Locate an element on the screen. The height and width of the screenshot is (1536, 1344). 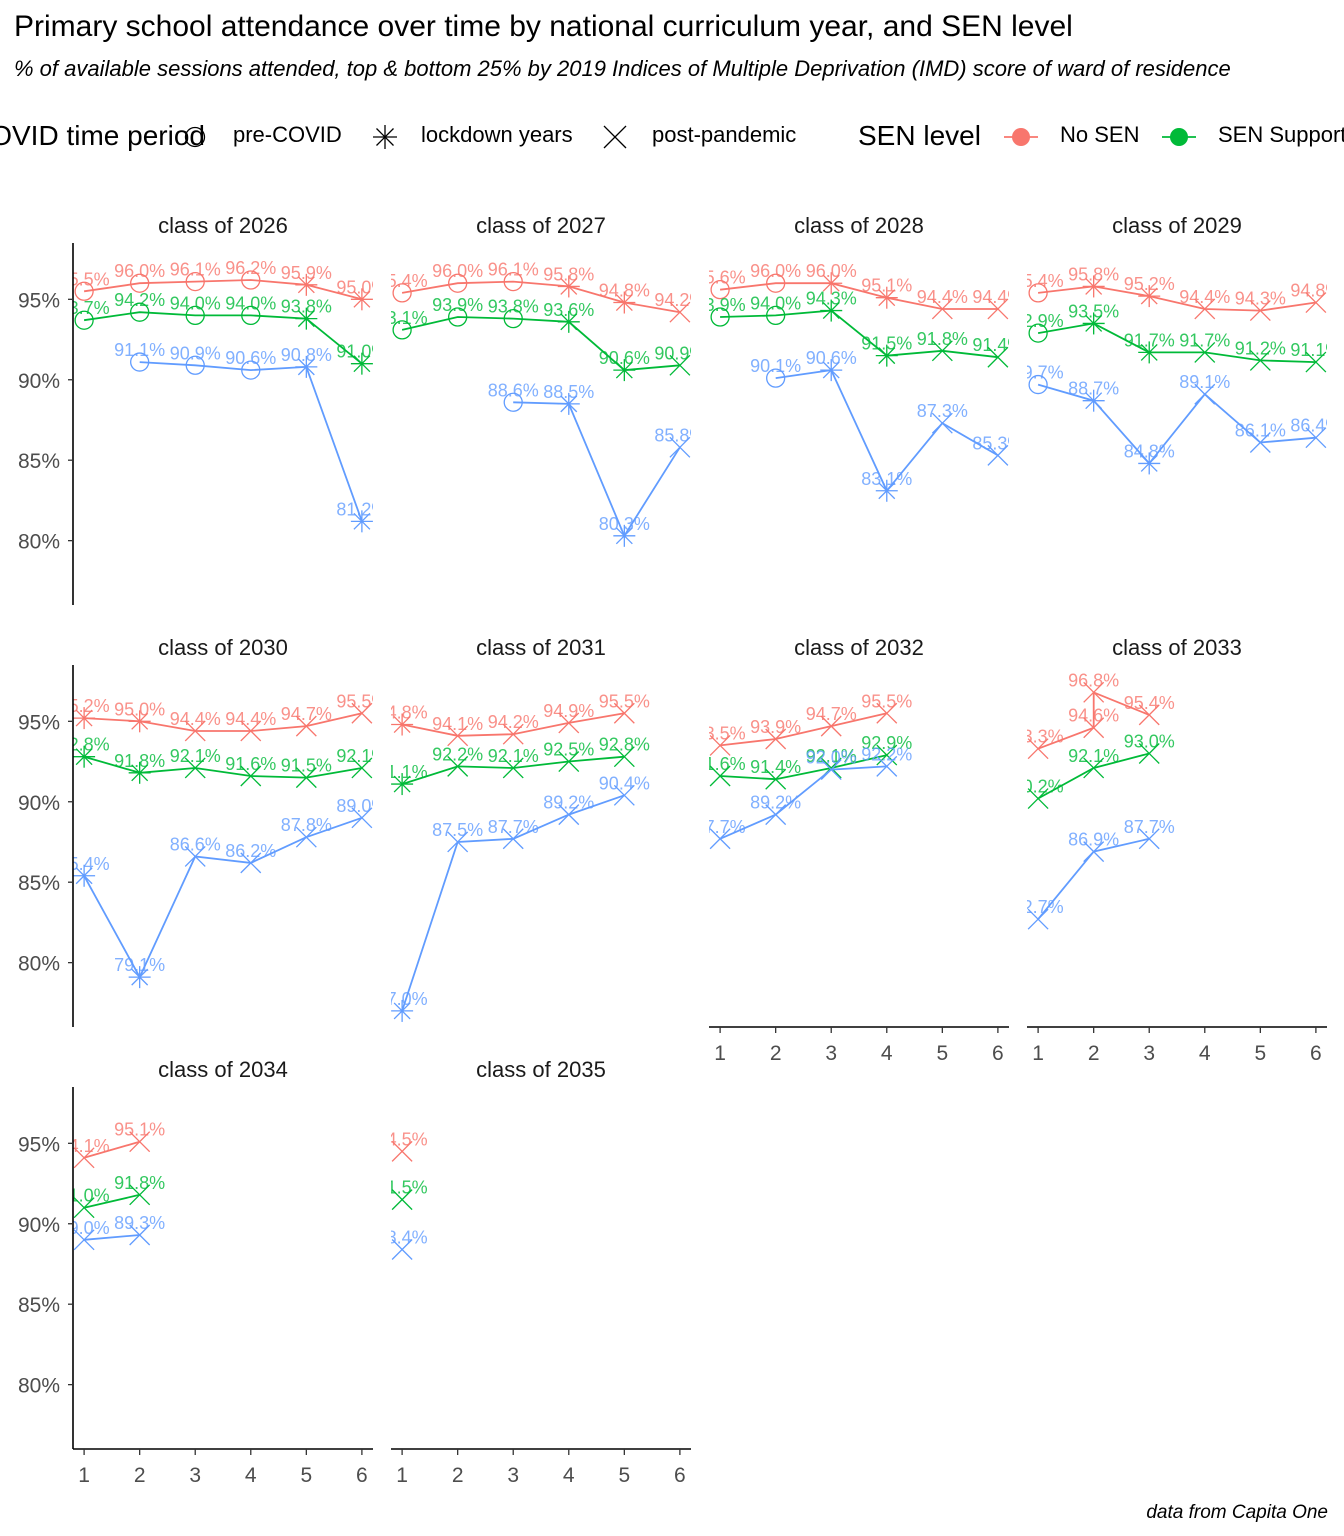
facet-panel: class of 2035 94.5% 91.5% 88.4% 1 2 3 4 5 6 is located at coordinates (541, 1272).